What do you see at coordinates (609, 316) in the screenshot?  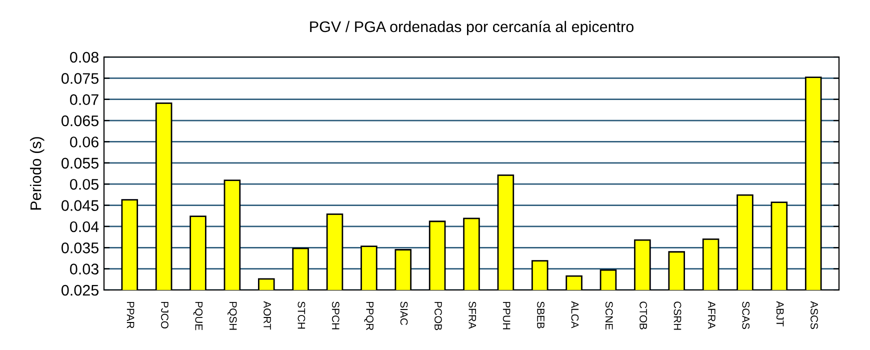 I see `x-tick-label: SCNE` at bounding box center [609, 316].